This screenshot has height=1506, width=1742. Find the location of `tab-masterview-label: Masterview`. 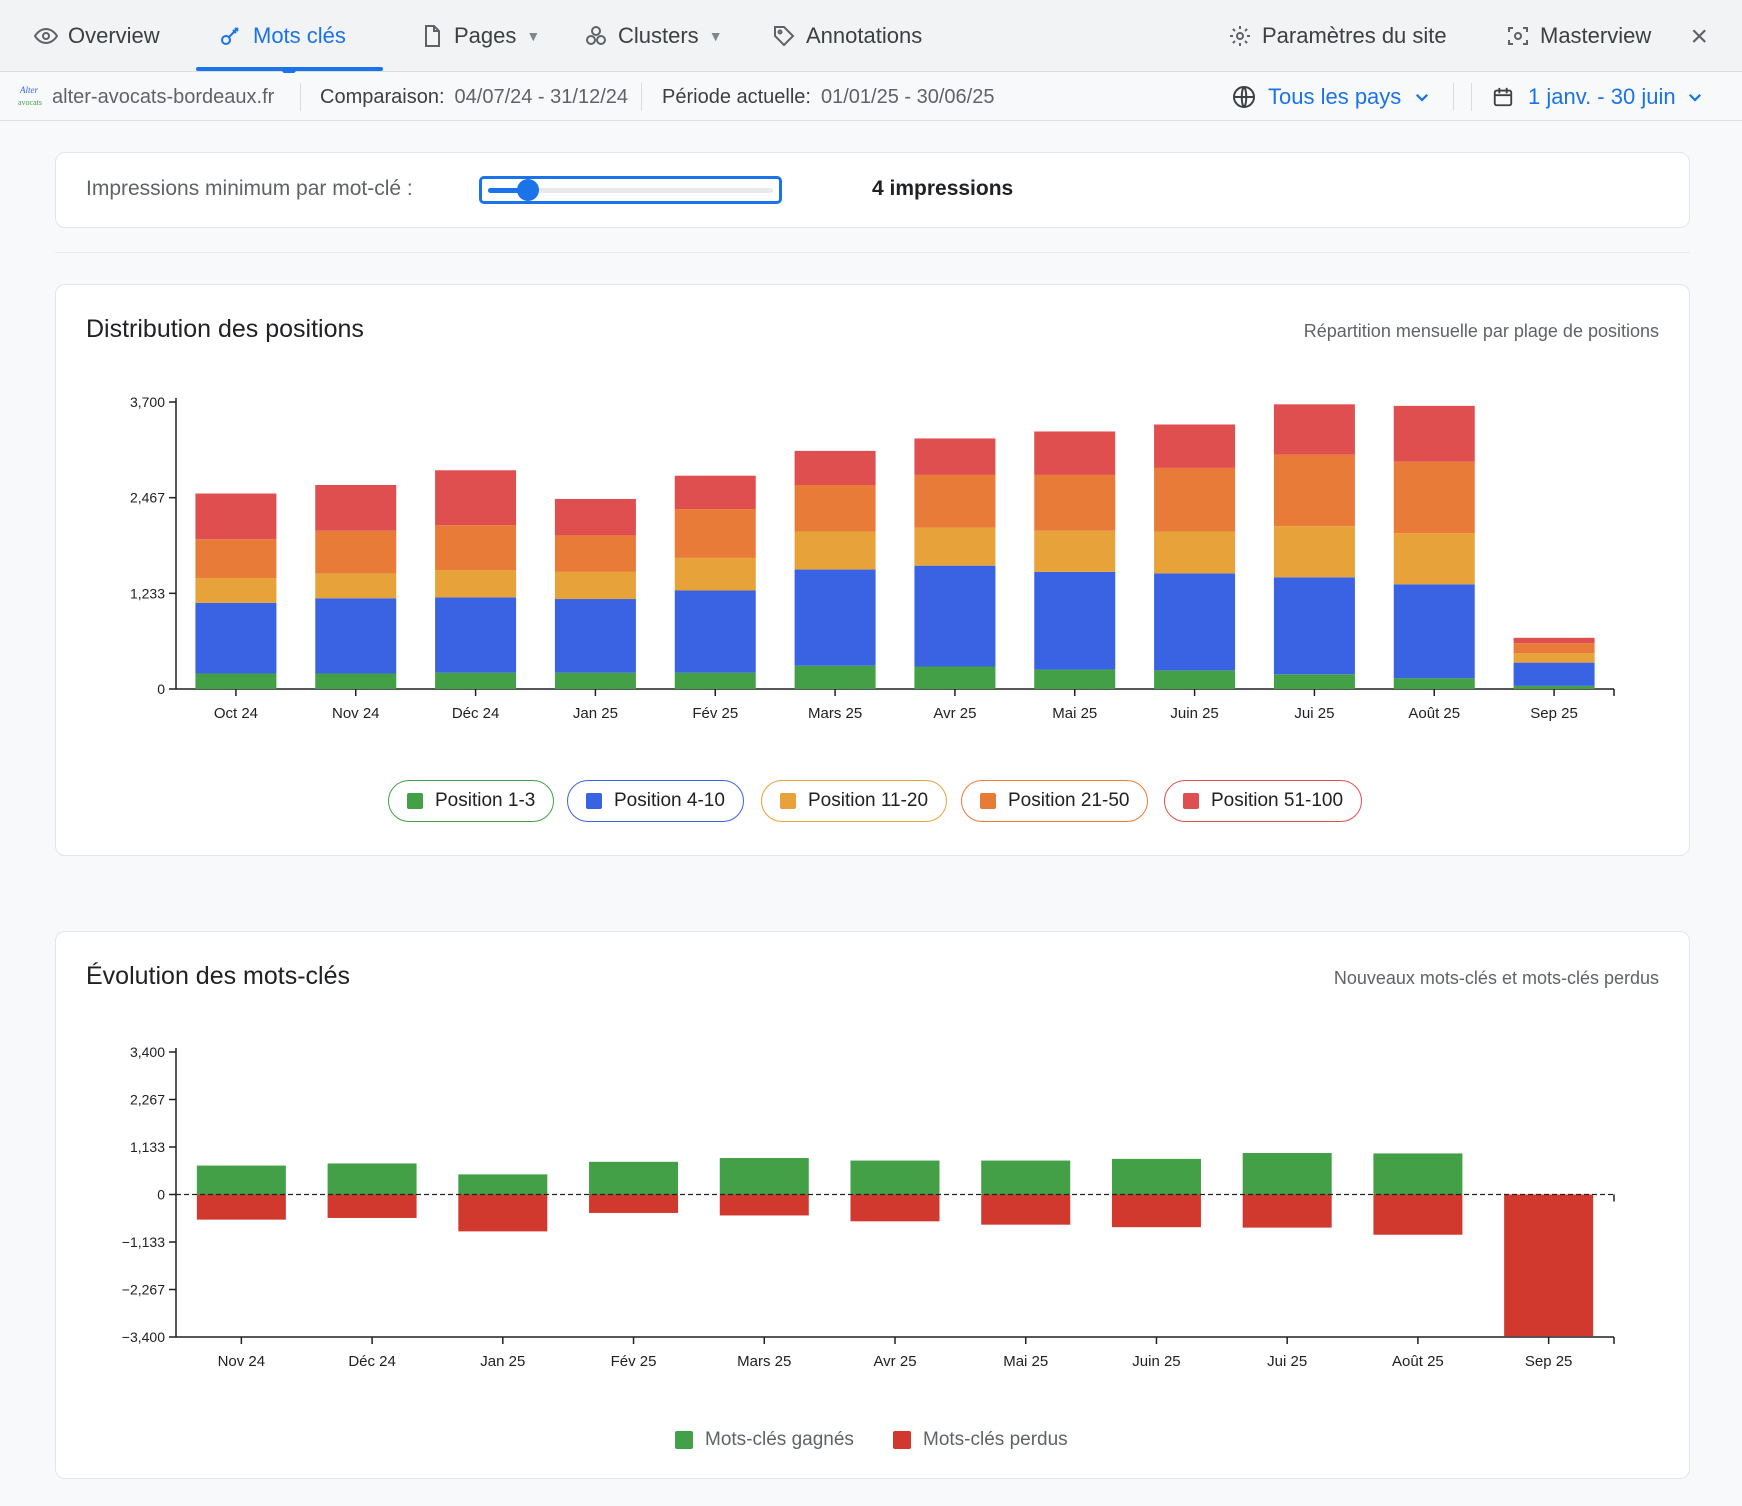

tab-masterview-label: Masterview is located at coordinates (1596, 35).